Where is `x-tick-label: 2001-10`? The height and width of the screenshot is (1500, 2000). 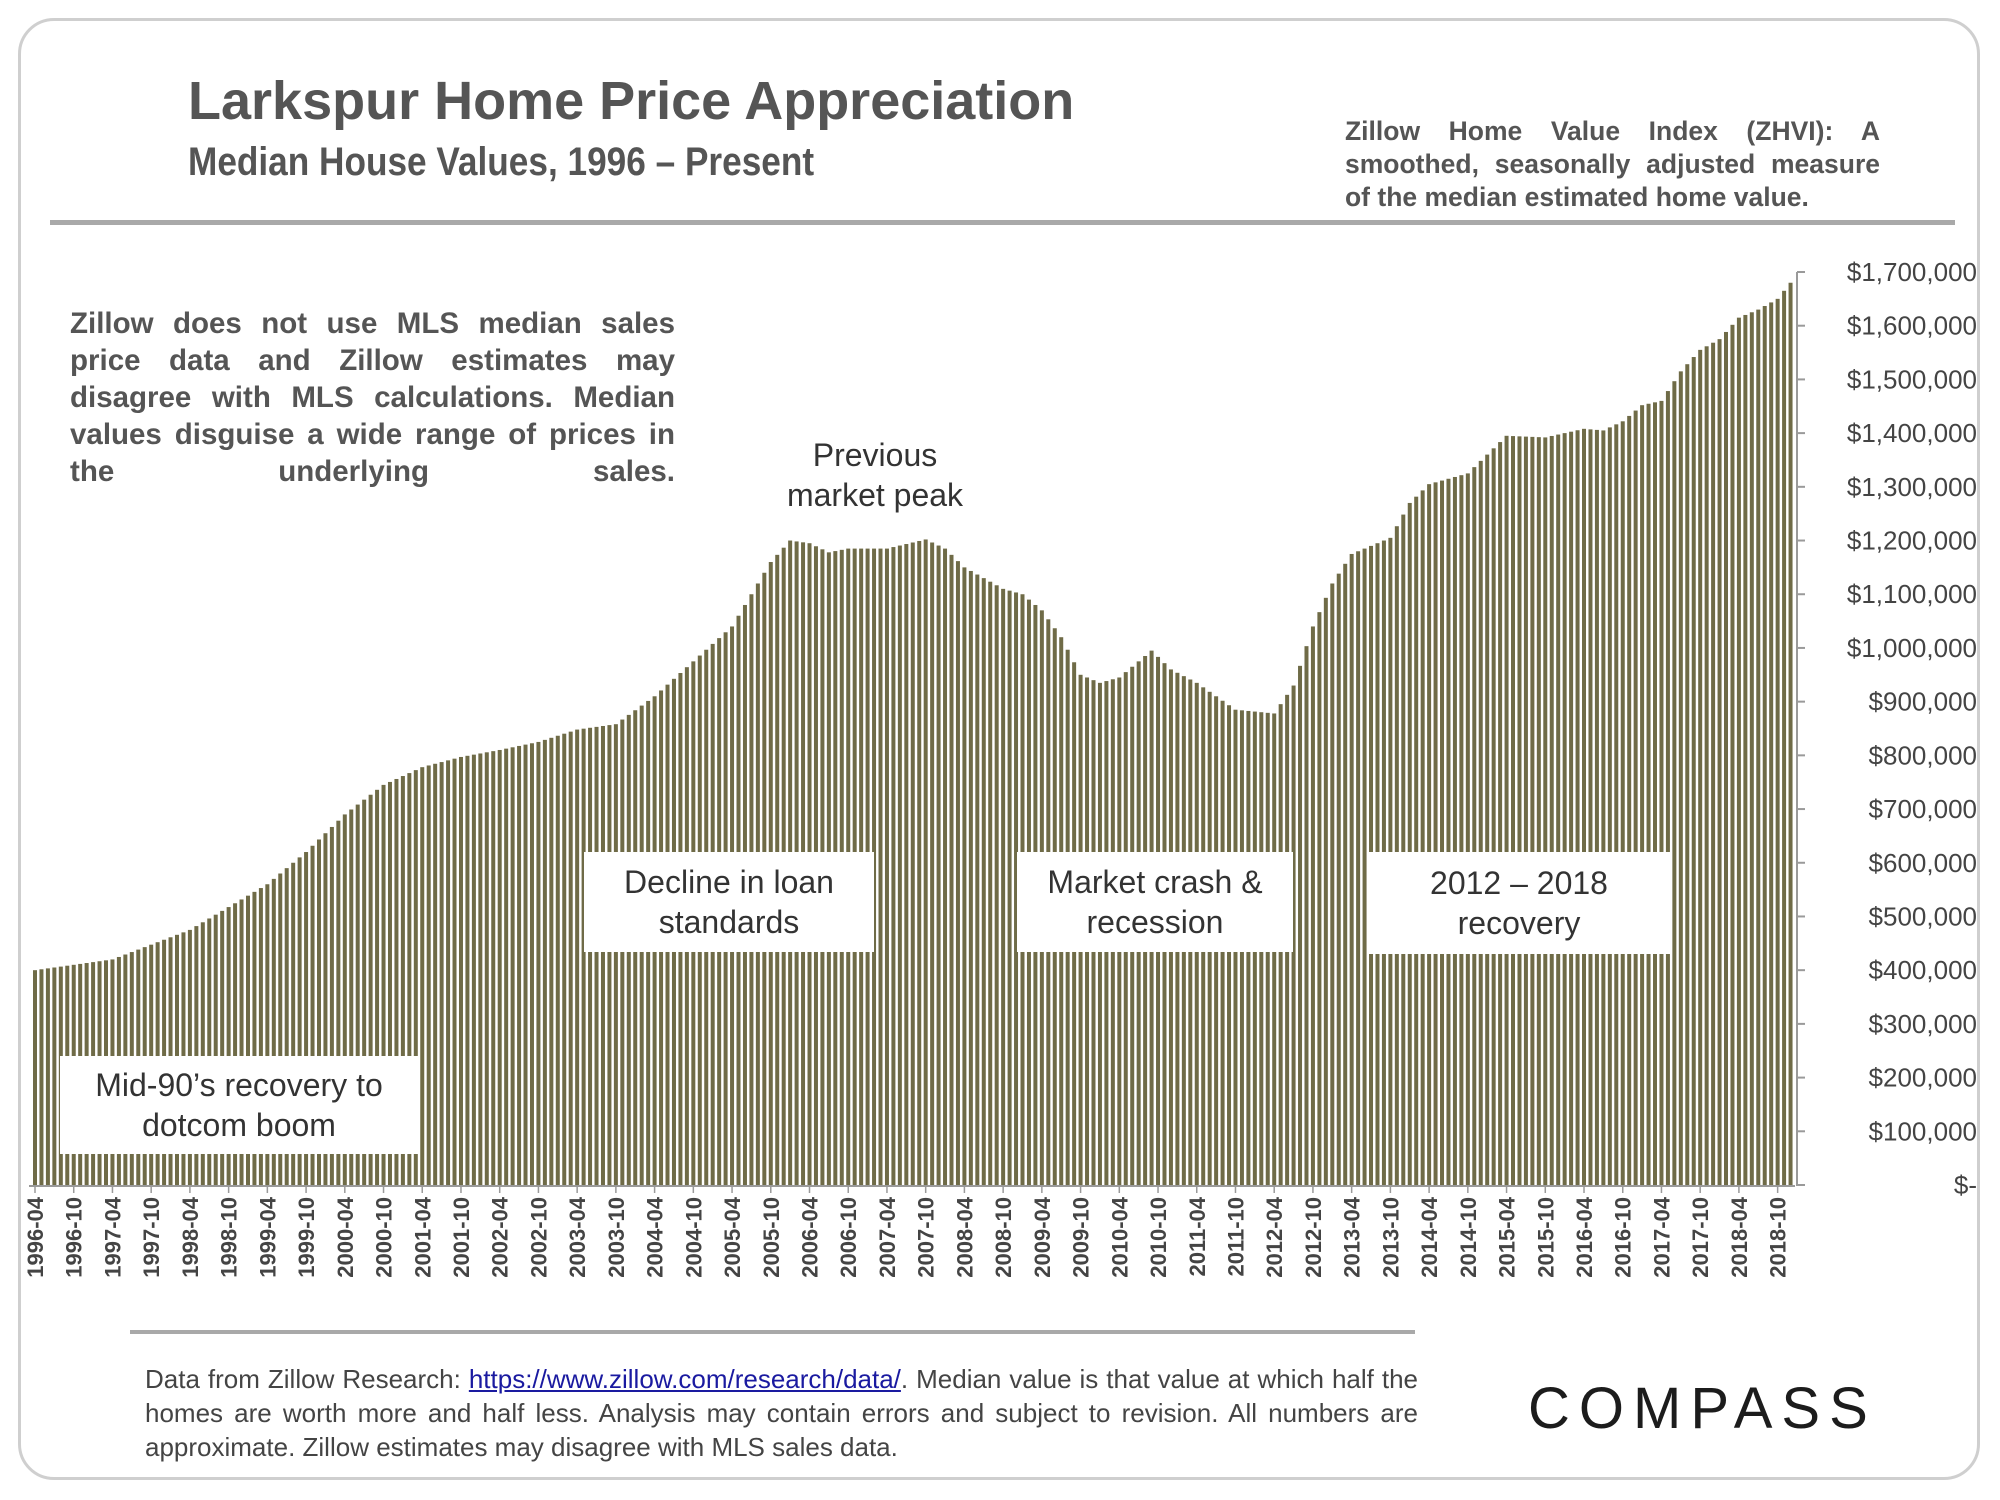
x-tick-label: 2001-10 is located at coordinates (461, 1237).